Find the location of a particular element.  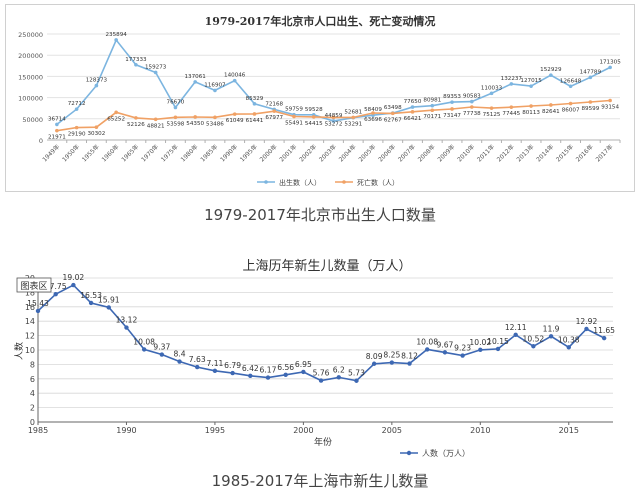

chart1-data-label: 128373 is located at coordinates (97, 81).